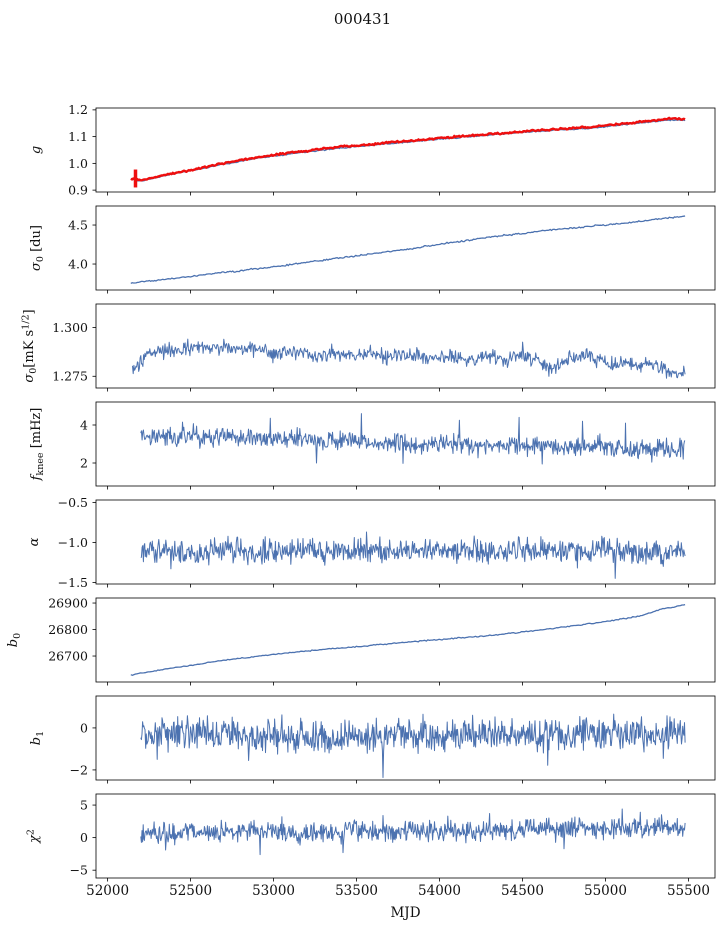 The image size is (725, 936). Describe the element at coordinates (84, 804) in the screenshot. I see `y-tick-label: 5` at that location.